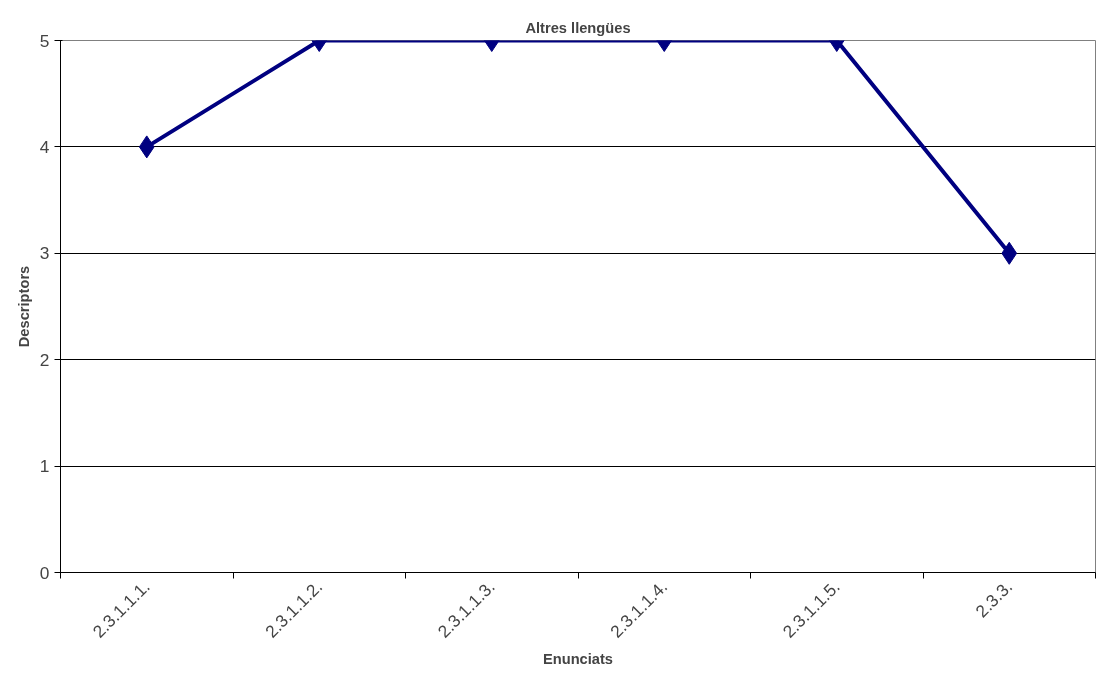  I want to click on chart-title: Altres llengües, so click(578, 27).